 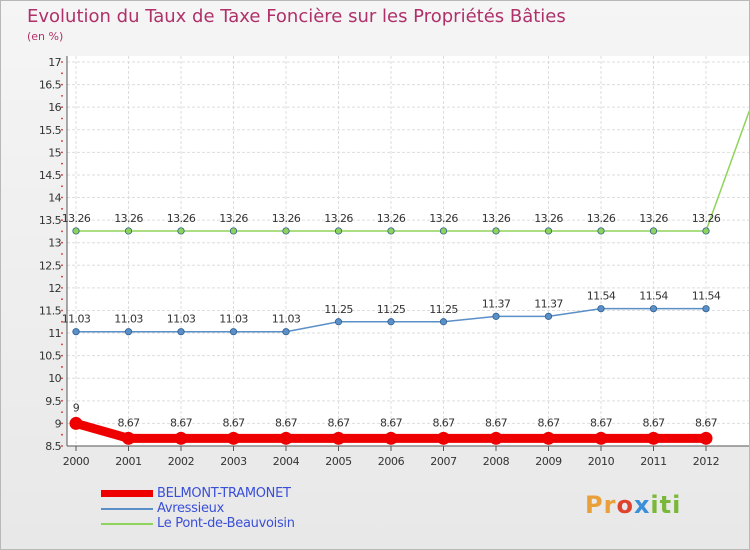 What do you see at coordinates (233, 461) in the screenshot?
I see `x-tick-label: 2003` at bounding box center [233, 461].